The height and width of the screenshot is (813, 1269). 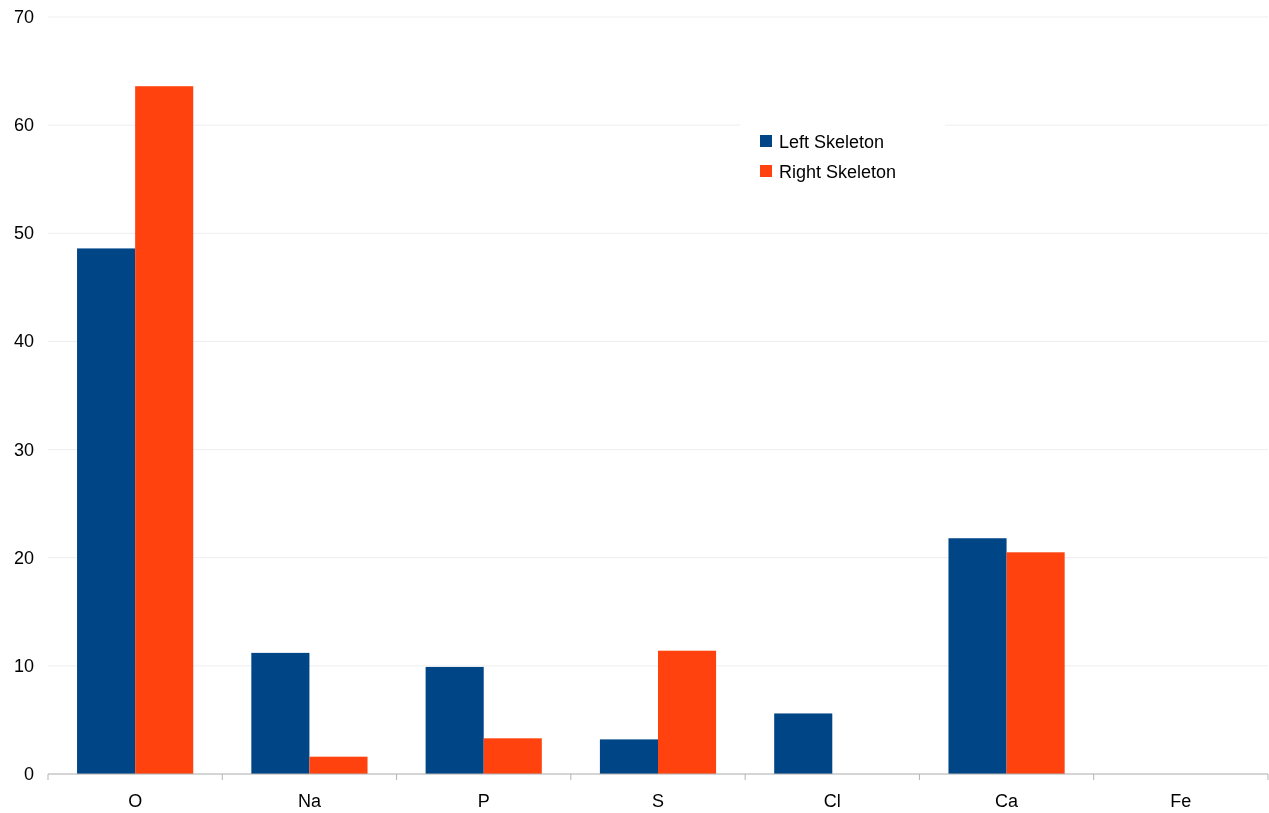 I want to click on legend-label: Right Skeleton, so click(x=838, y=172).